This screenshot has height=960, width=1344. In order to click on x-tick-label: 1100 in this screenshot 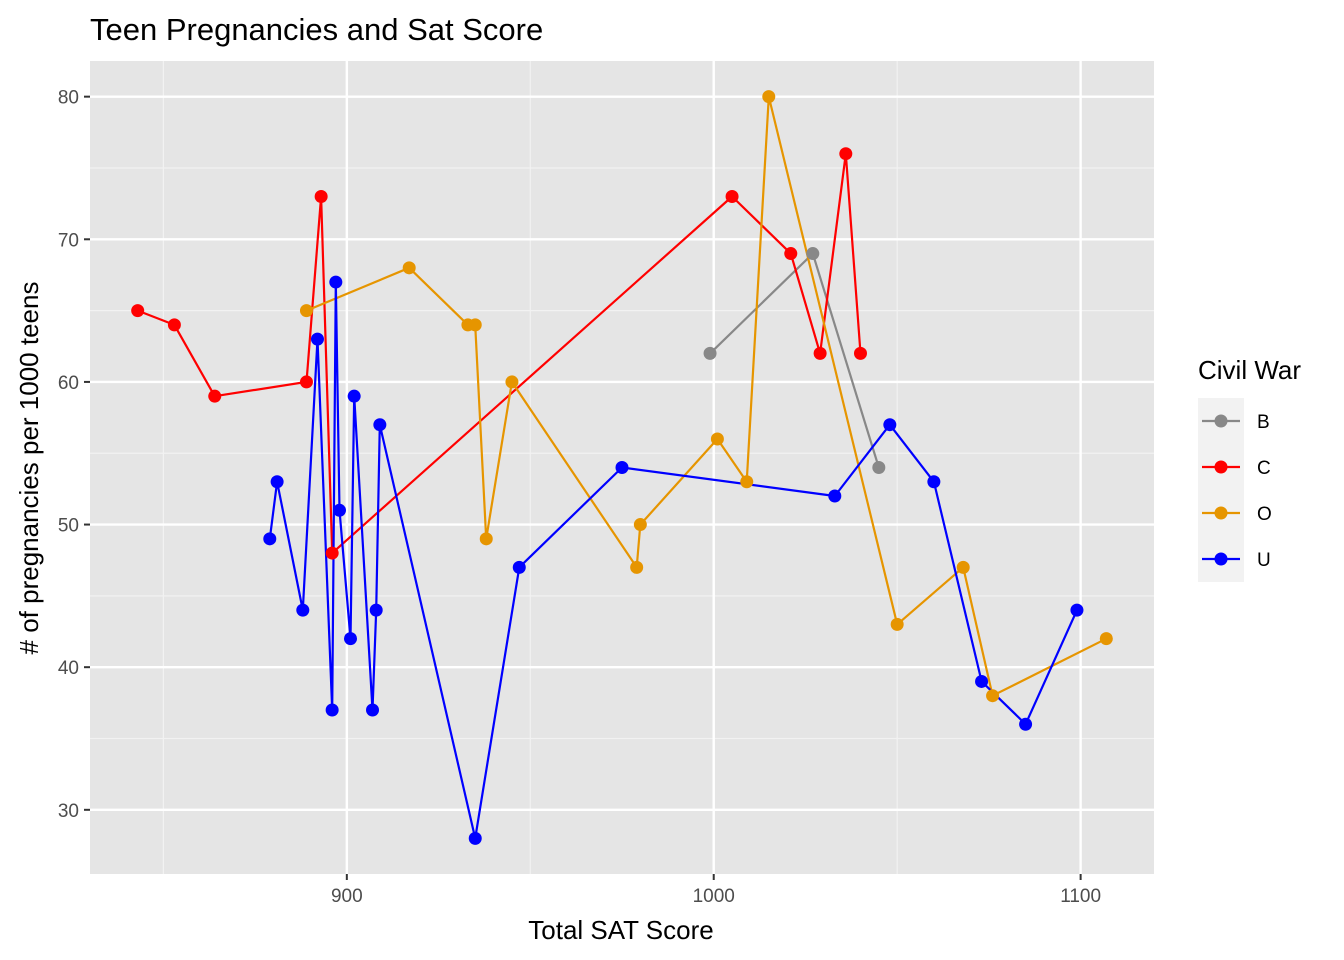, I will do `click(1080, 896)`.